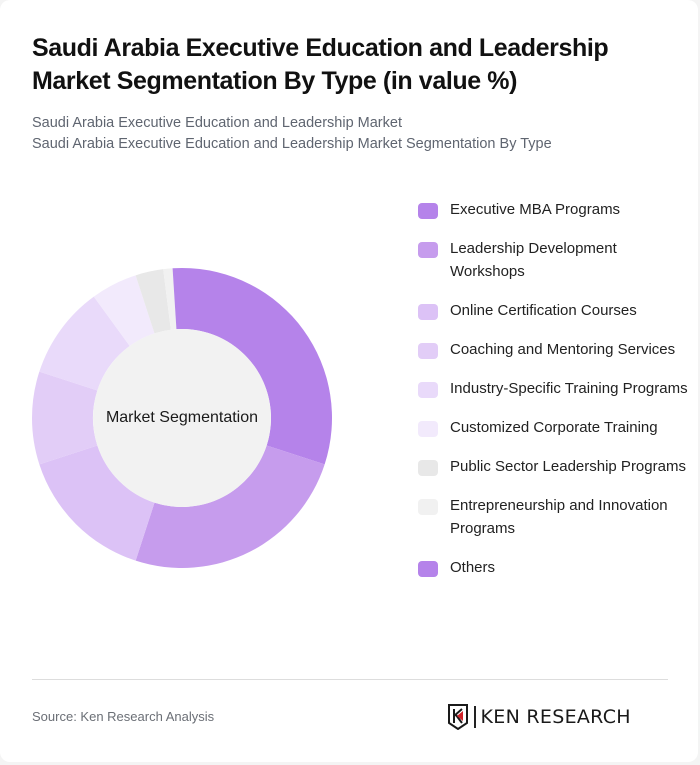 This screenshot has width=700, height=765. I want to click on legend-item: Public Sector Leadership Programs, so click(553, 466).